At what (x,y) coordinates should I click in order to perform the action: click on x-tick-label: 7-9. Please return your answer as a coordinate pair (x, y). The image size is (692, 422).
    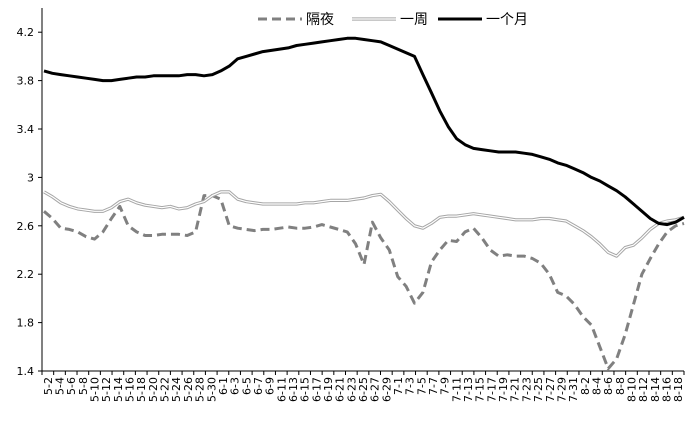
    Looking at the image, I should click on (445, 386).